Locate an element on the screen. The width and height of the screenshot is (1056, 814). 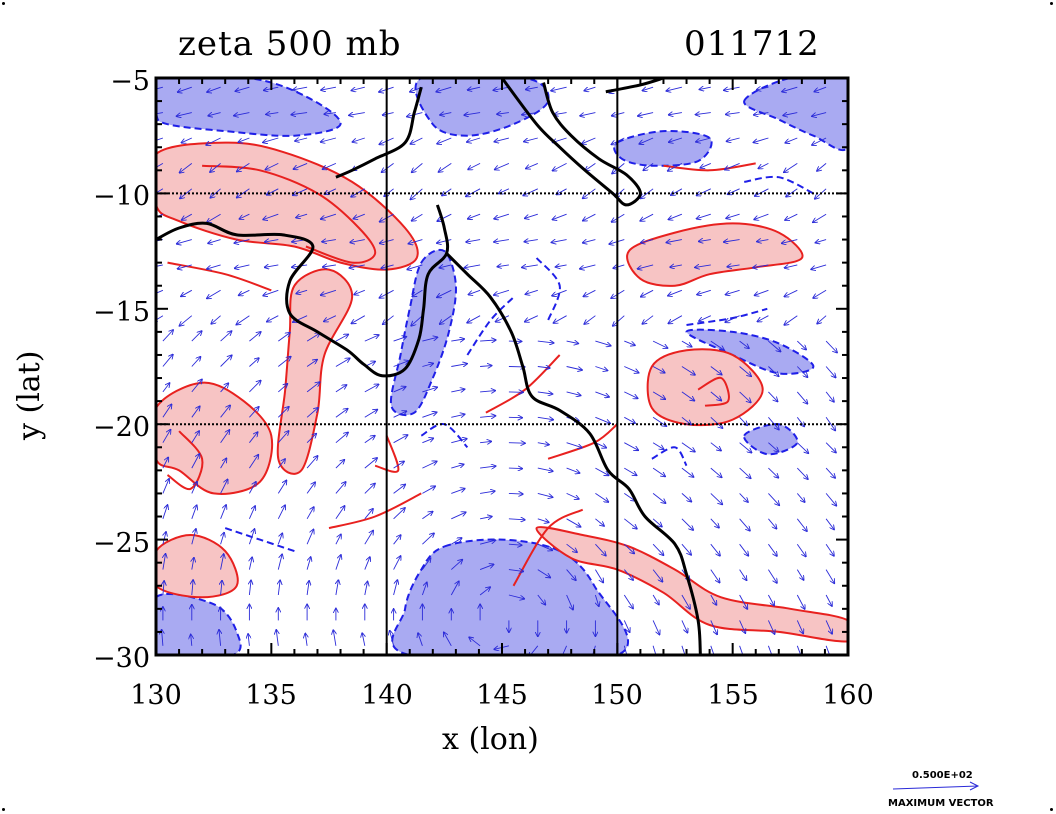
x-tick-label: 145 is located at coordinates (502, 695).